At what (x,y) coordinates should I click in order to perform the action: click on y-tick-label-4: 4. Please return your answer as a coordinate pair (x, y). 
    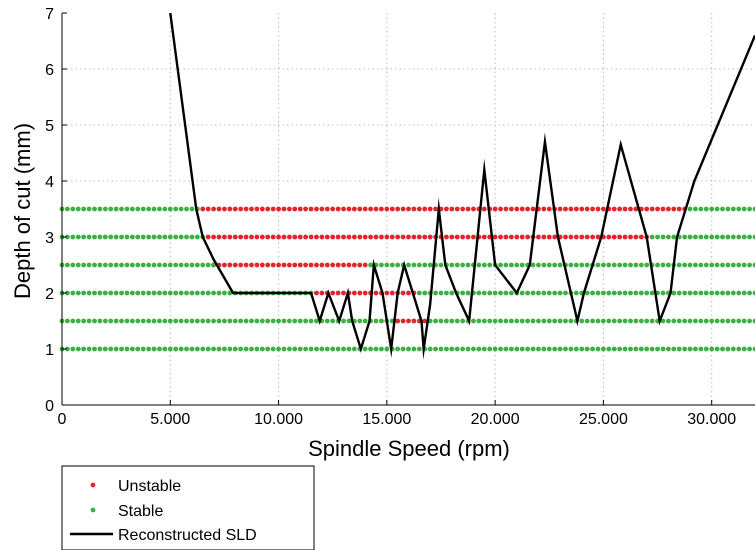
    Looking at the image, I should click on (49, 182).